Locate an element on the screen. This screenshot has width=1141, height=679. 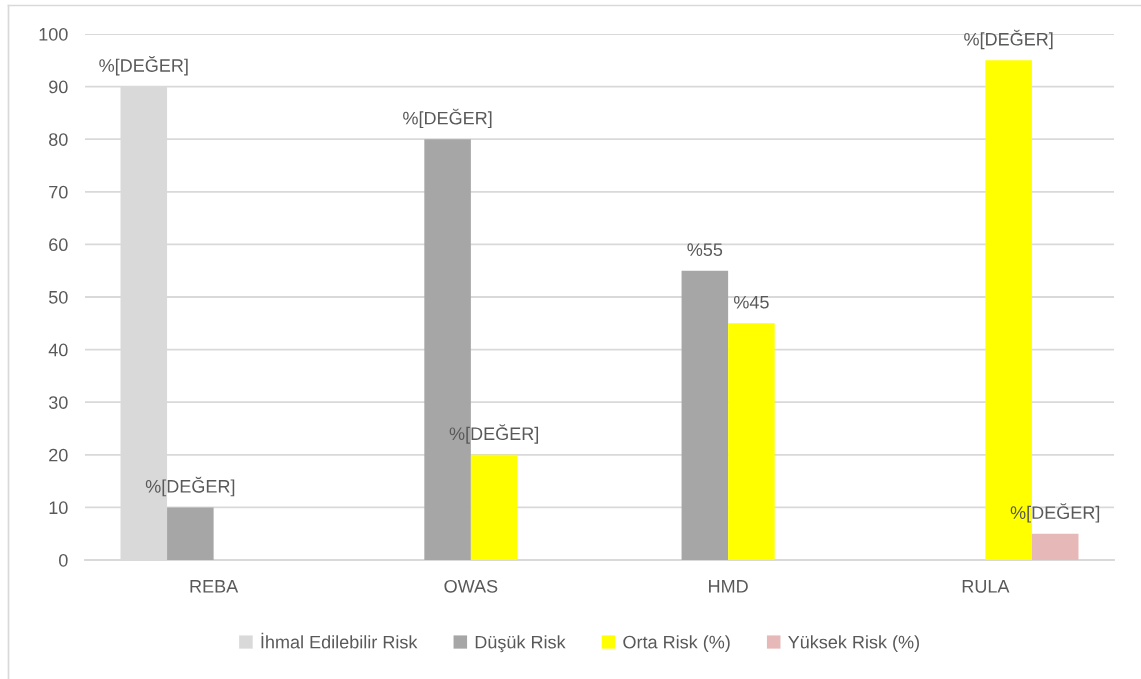
x-tick-label: HMD is located at coordinates (728, 586).